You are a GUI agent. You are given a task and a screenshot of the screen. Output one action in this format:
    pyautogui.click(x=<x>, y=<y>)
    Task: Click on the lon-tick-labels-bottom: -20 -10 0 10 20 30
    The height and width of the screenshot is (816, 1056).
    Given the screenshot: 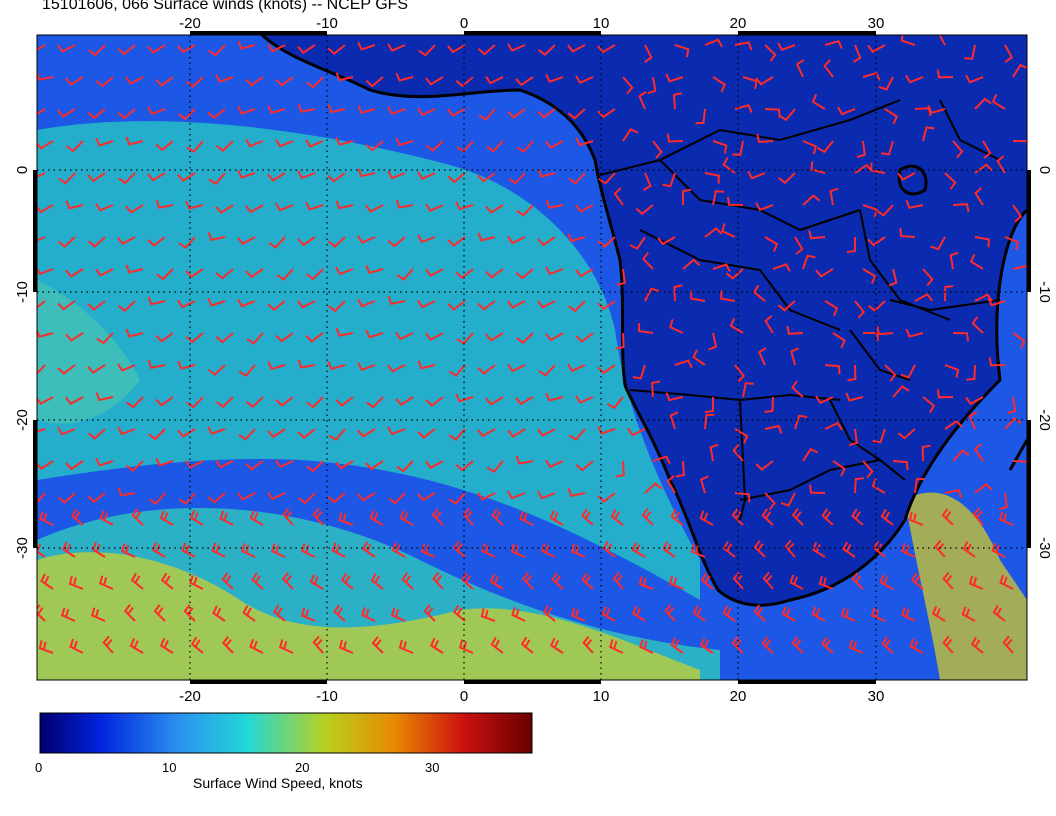 What is the action you would take?
    pyautogui.click(x=531, y=696)
    